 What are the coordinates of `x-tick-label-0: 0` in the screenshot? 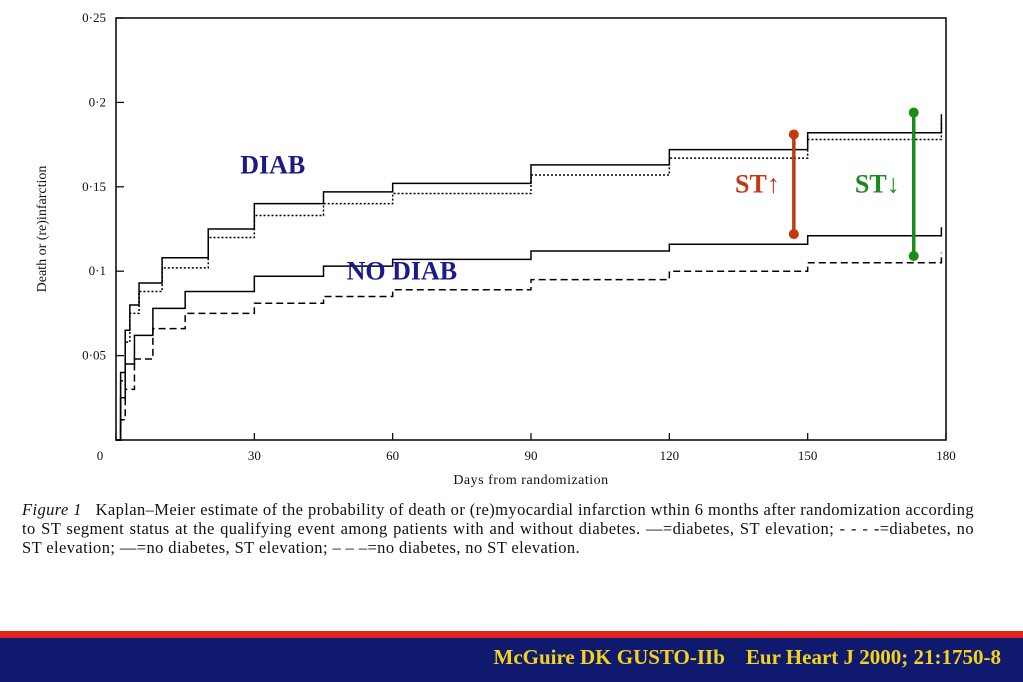 It's located at (100, 455).